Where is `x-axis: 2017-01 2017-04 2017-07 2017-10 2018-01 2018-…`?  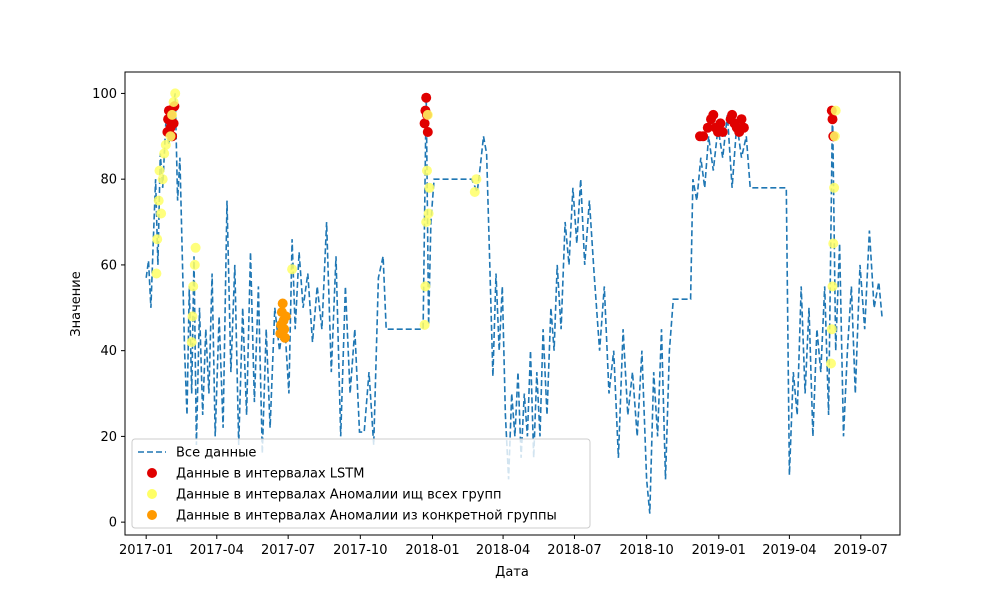
x-axis: 2017-01 2017-04 2017-07 2017-10 2018-01 2018-… is located at coordinates (503, 546).